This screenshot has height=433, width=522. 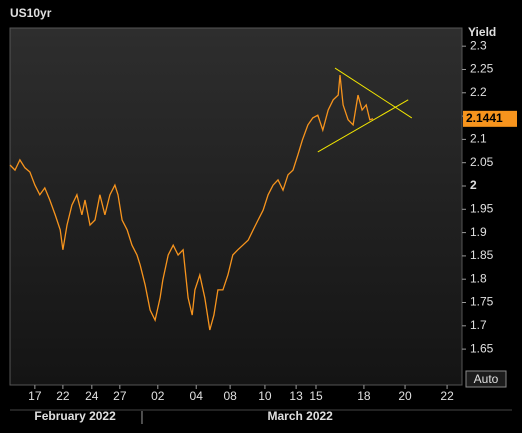 I want to click on auto-button-label: Auto, so click(x=486, y=379).